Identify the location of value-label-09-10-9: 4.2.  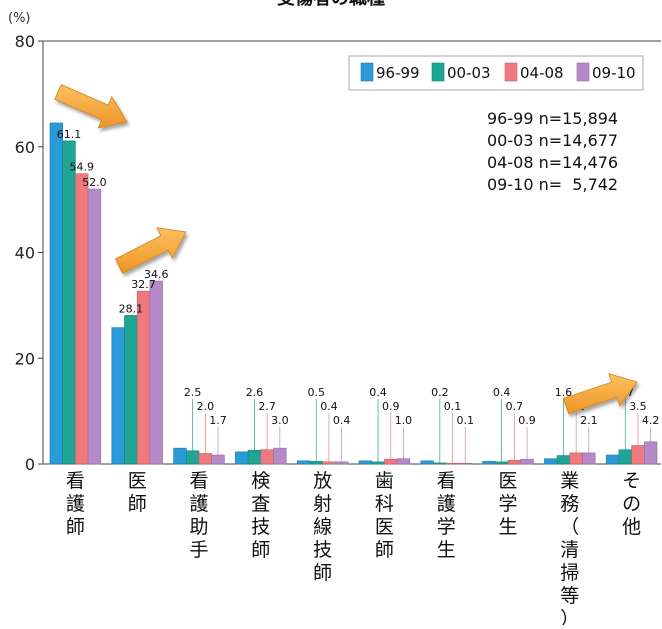
(651, 420).